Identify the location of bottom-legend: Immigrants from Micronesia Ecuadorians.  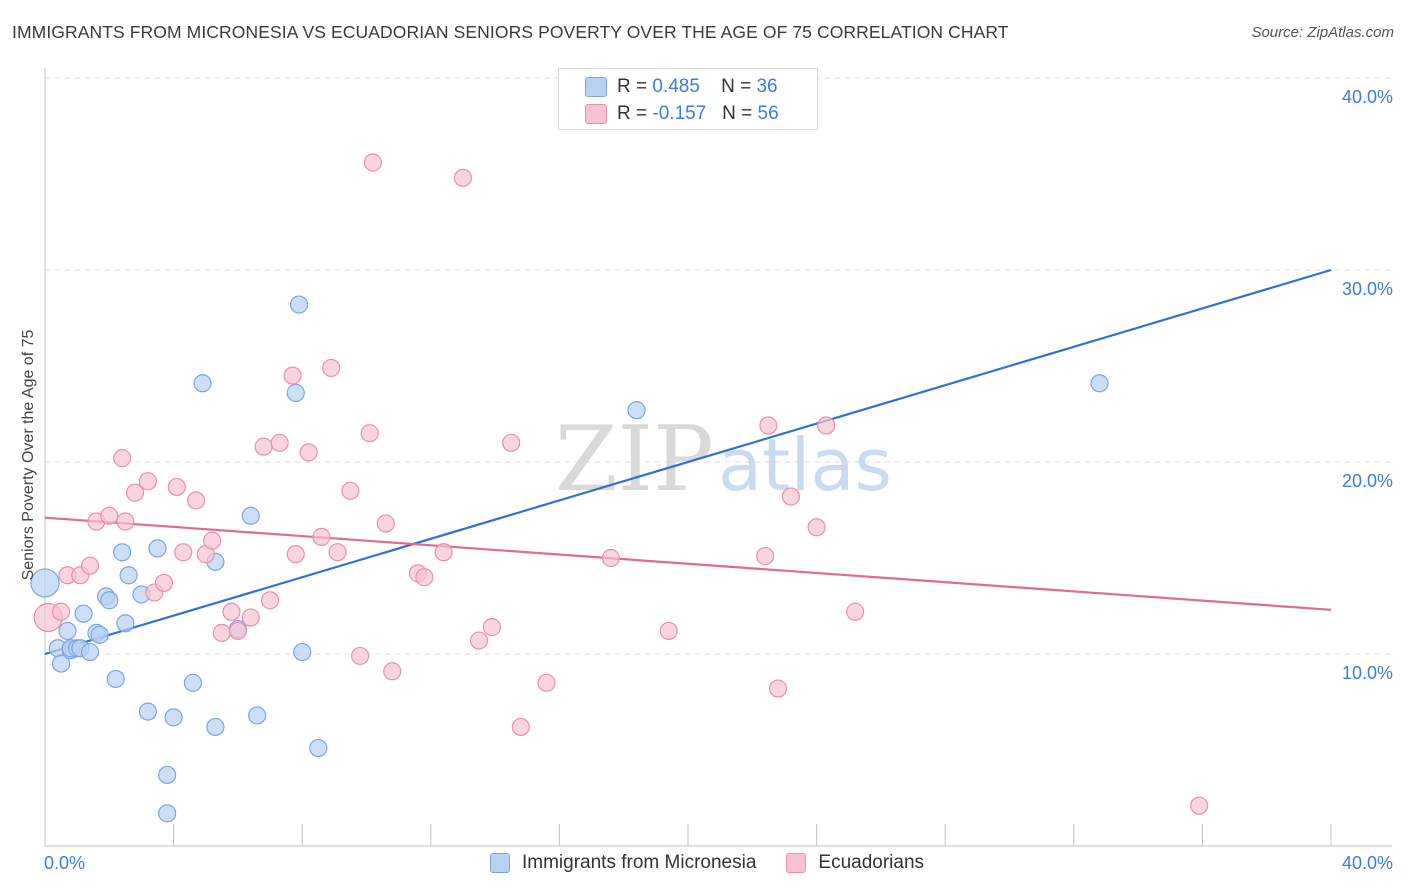
(722, 863).